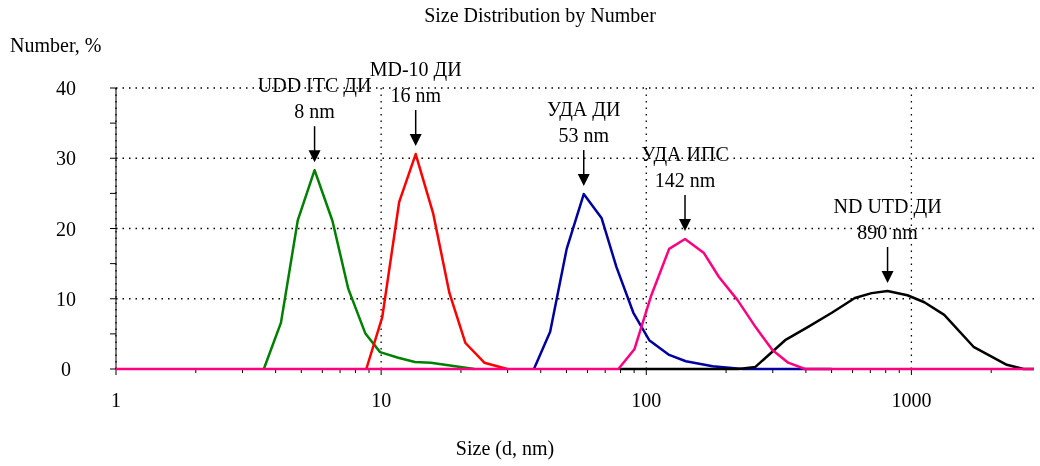  Describe the element at coordinates (381, 400) in the screenshot. I see `x-tick-label: 10` at that location.